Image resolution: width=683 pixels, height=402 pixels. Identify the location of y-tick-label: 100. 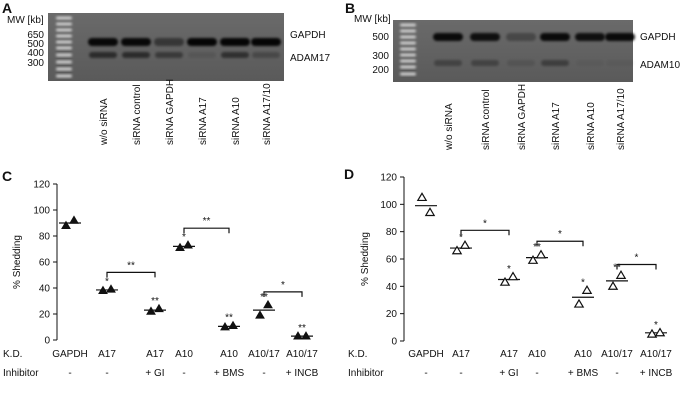
(388, 205).